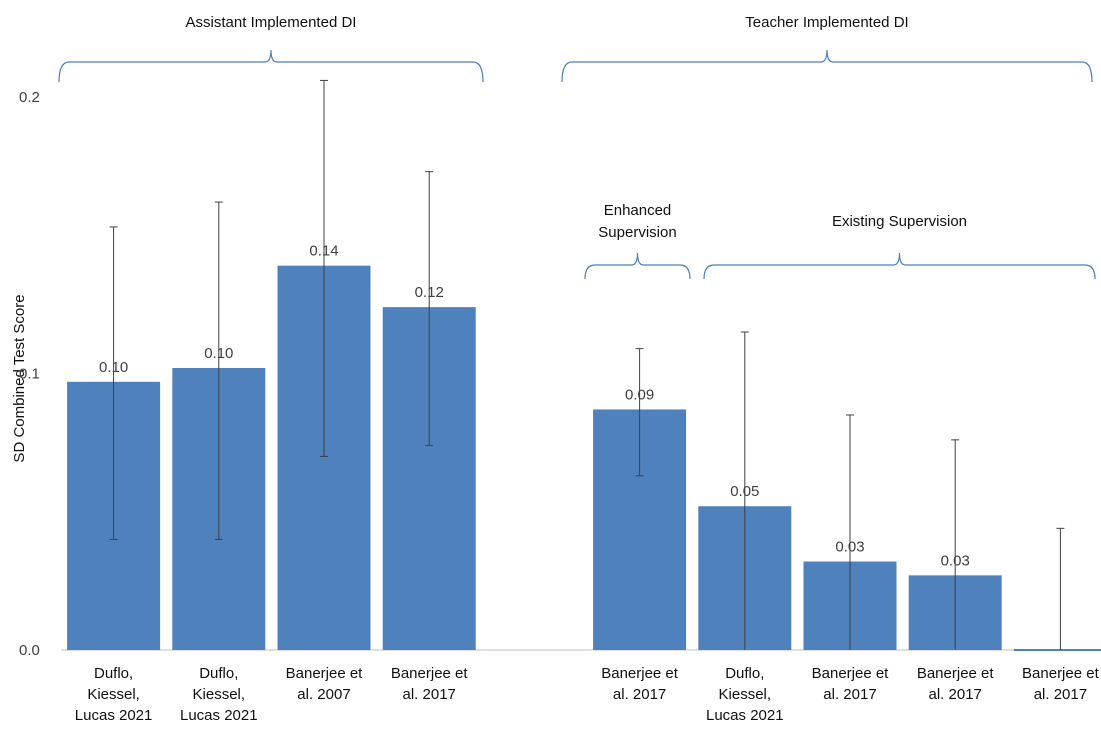  What do you see at coordinates (29, 650) in the screenshot?
I see `y-tick-label: 0.0` at bounding box center [29, 650].